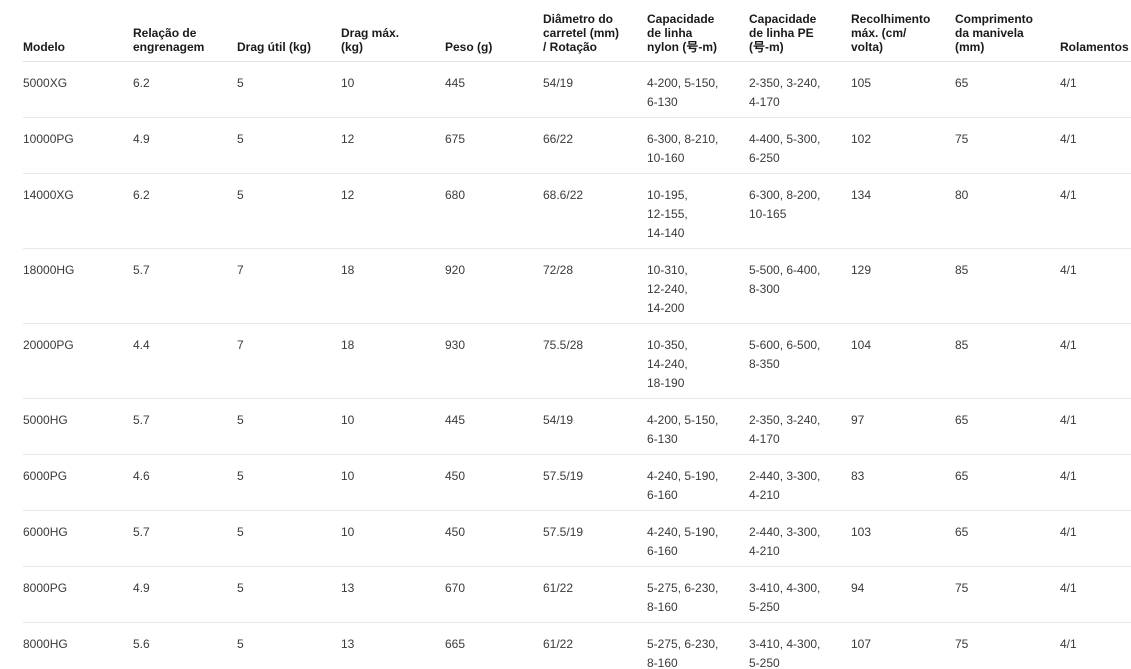 This screenshot has width=1131, height=669. What do you see at coordinates (903, 286) in the screenshot?
I see `cell-recolhimento-max: 129` at bounding box center [903, 286].